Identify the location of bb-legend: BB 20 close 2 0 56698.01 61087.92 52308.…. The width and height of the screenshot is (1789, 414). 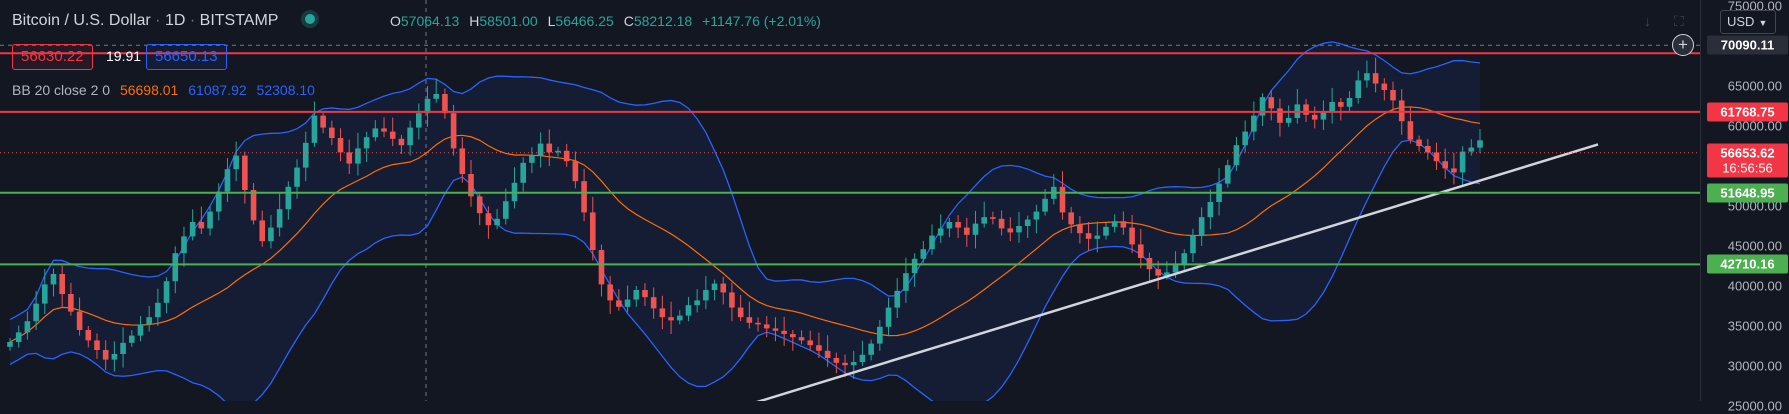
(163, 90).